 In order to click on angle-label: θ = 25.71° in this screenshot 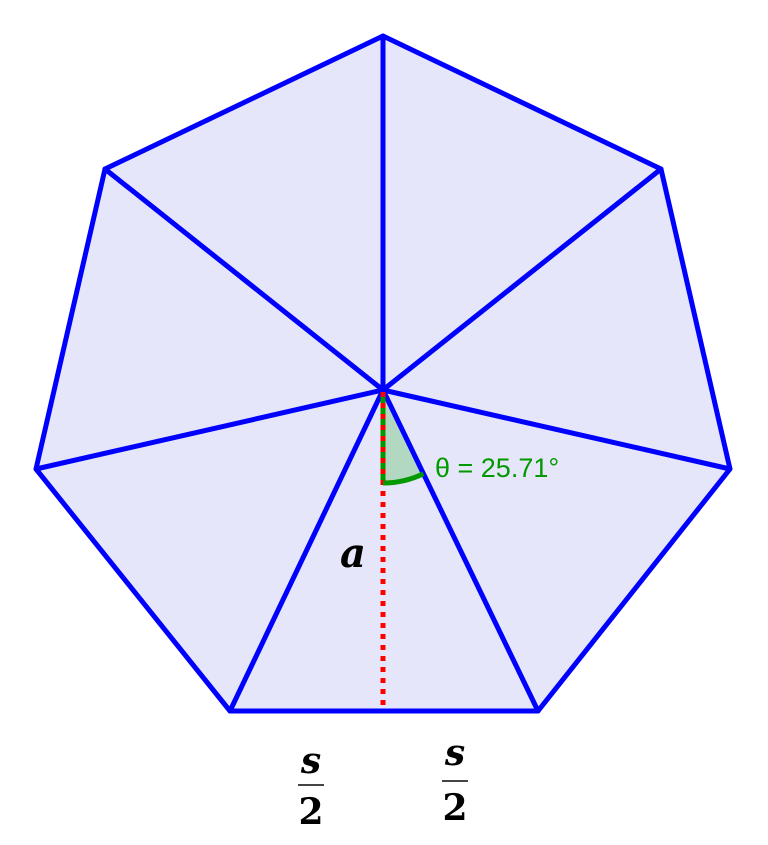, I will do `click(497, 468)`.